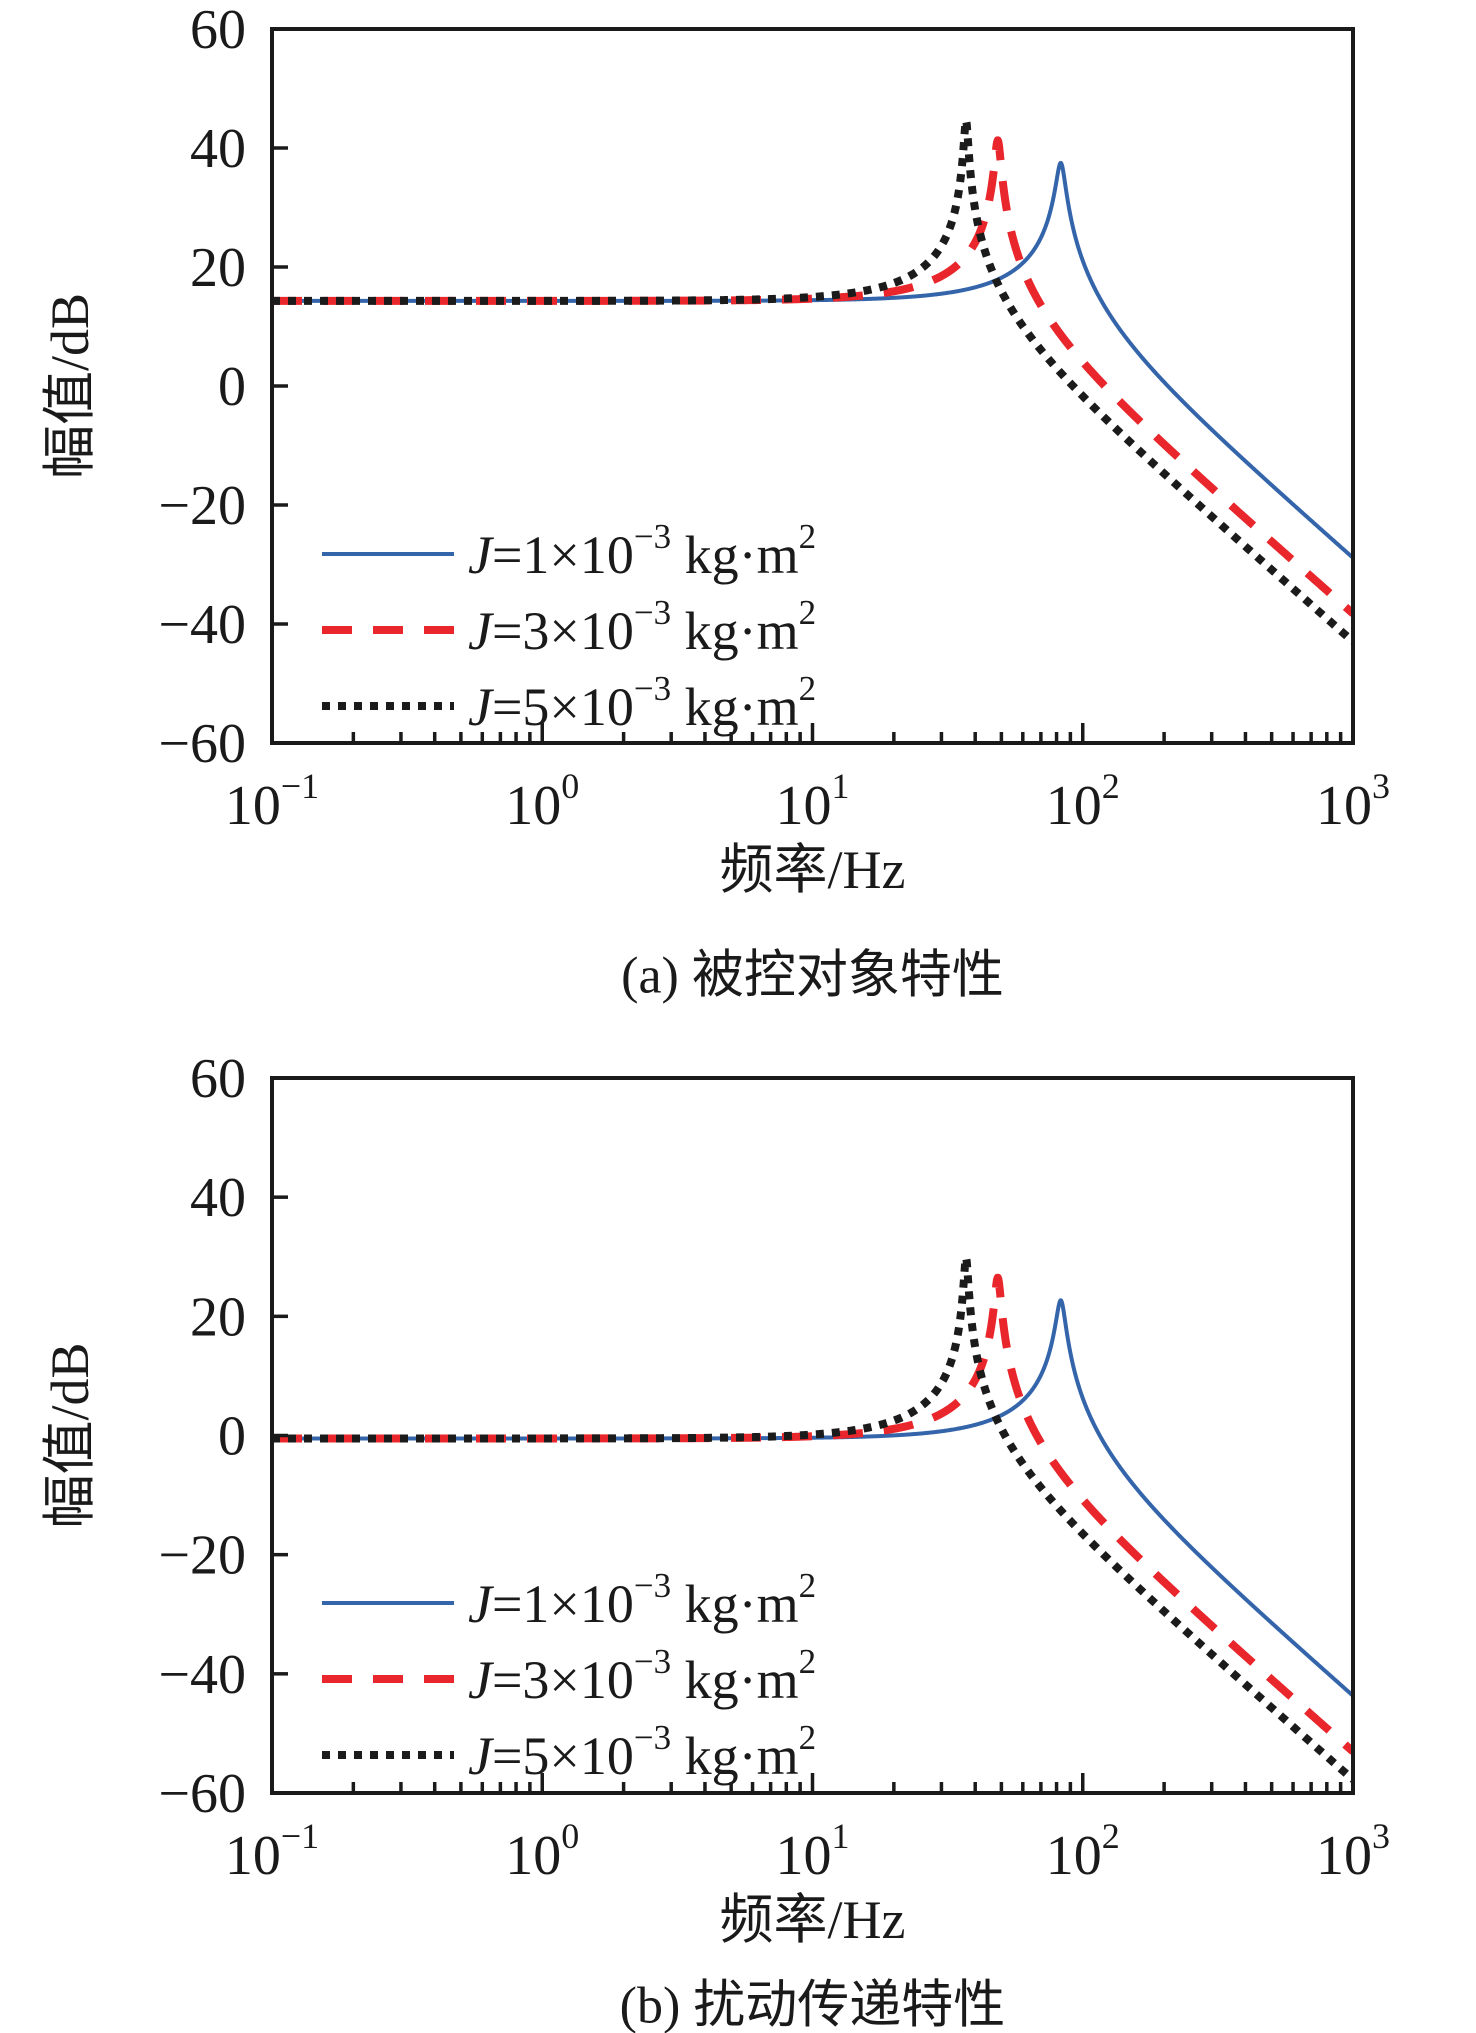 The image size is (1476, 2033). Describe the element at coordinates (232, 387) in the screenshot. I see `y-tick-label-a-0: 0` at that location.